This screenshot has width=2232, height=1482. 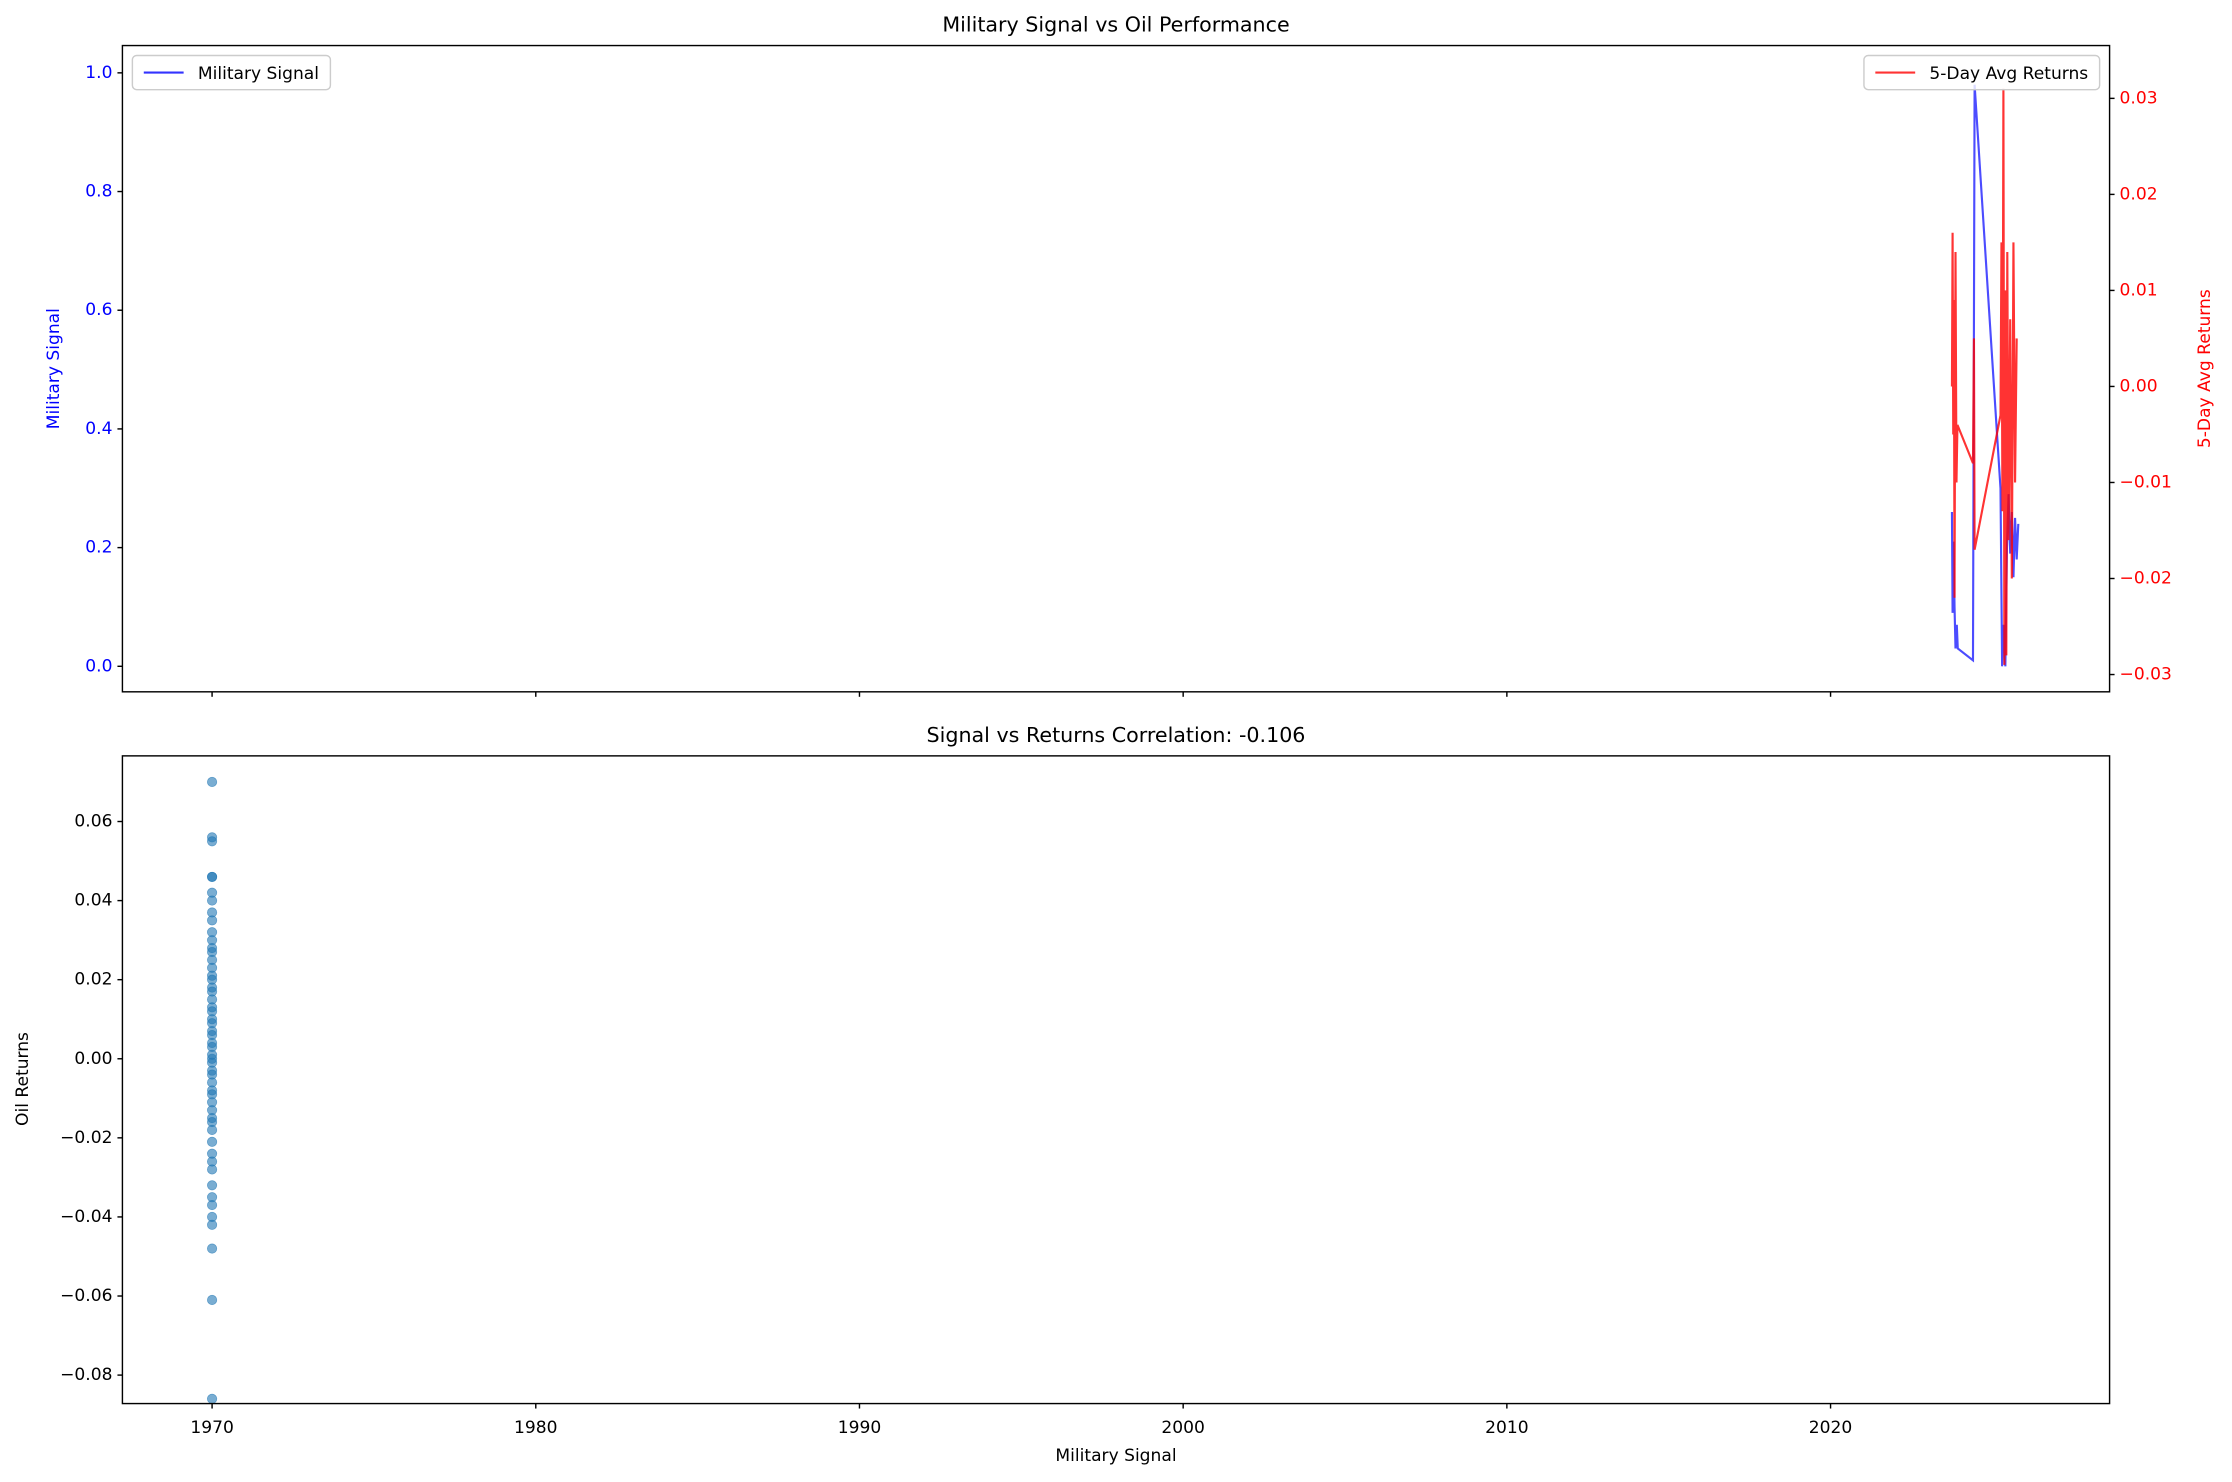 I want to click on y-tick-label: −0.02, so click(x=86, y=1138).